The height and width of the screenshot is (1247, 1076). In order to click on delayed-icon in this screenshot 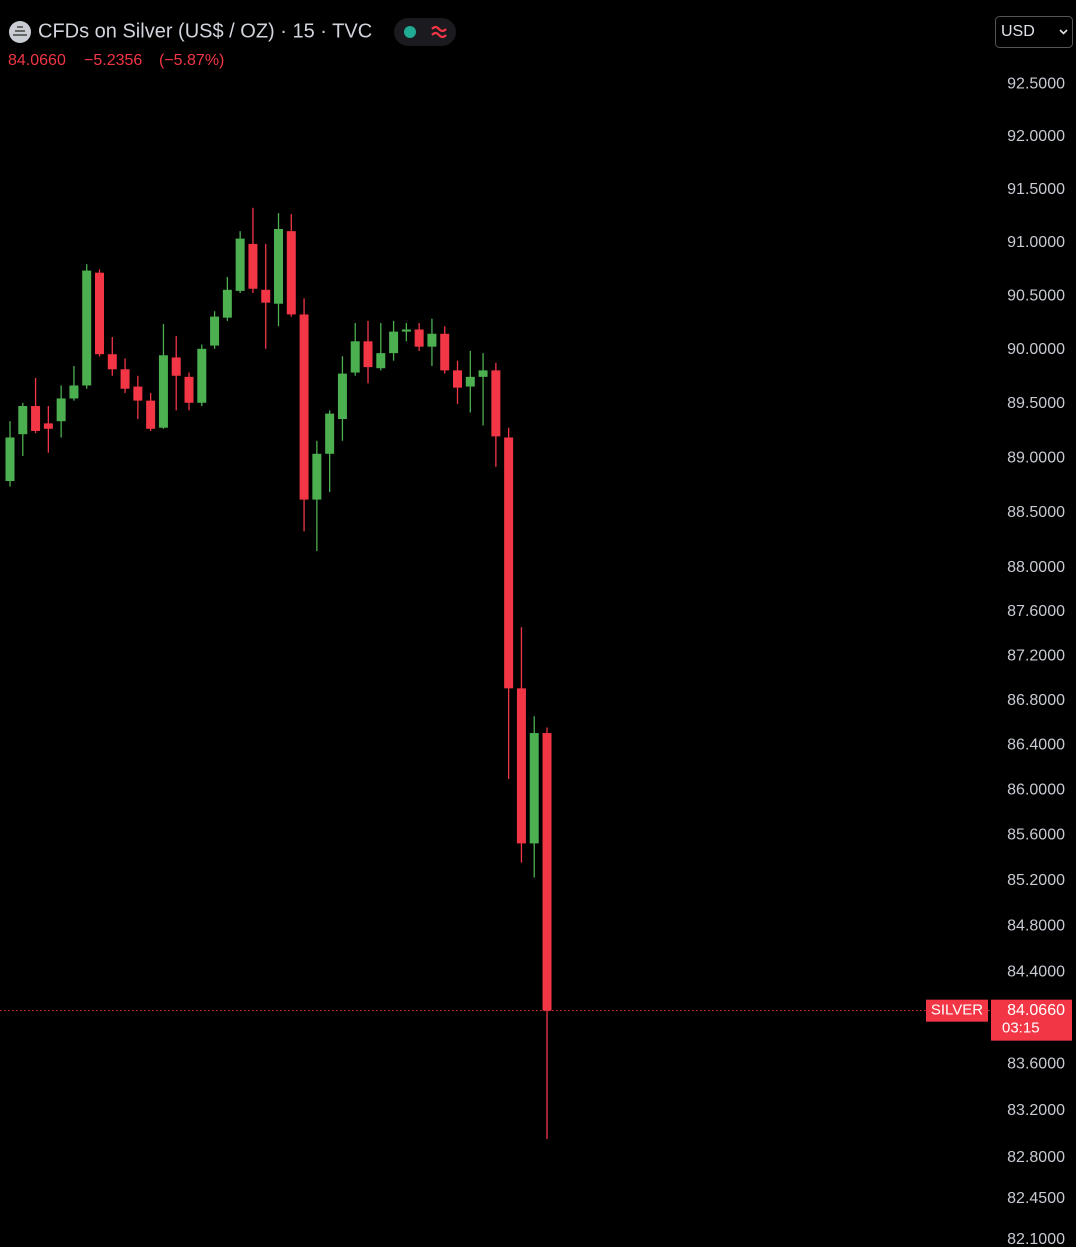, I will do `click(439, 32)`.